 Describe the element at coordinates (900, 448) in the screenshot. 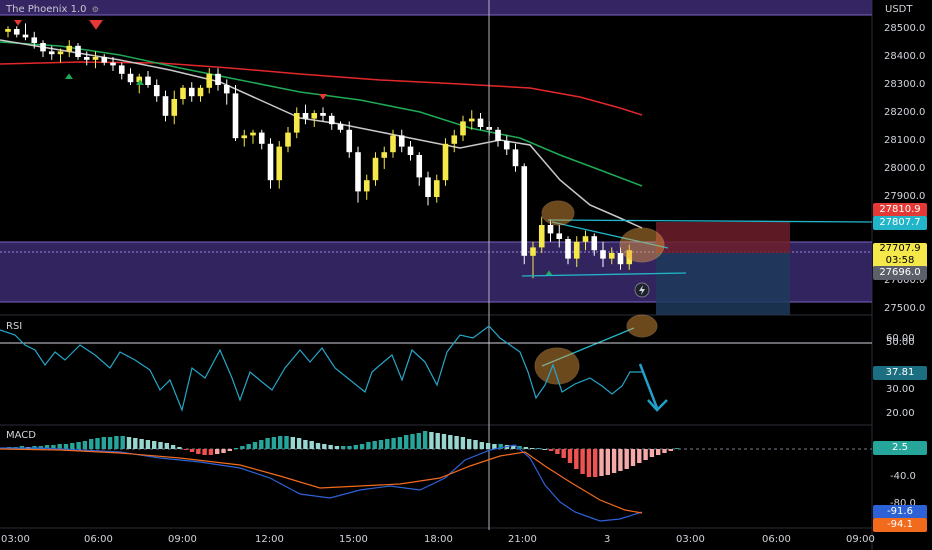

I see `macd-hist-tag: 2.5` at that location.